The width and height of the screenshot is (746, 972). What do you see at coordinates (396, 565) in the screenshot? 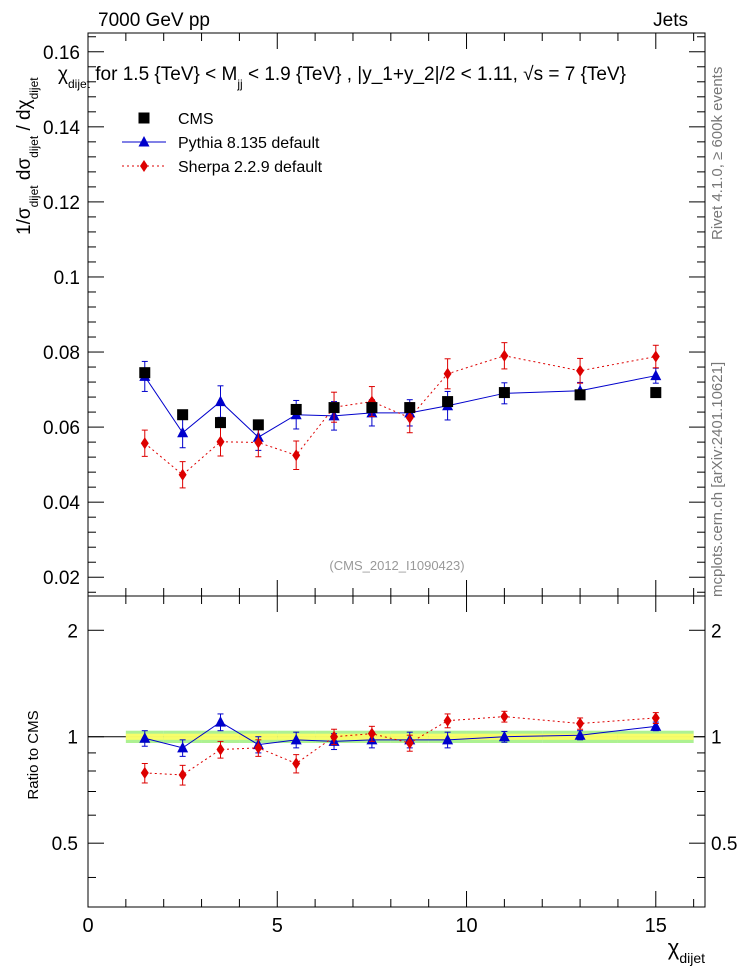
I see `analysis-watermark: (CMS_2012_I1090423)` at bounding box center [396, 565].